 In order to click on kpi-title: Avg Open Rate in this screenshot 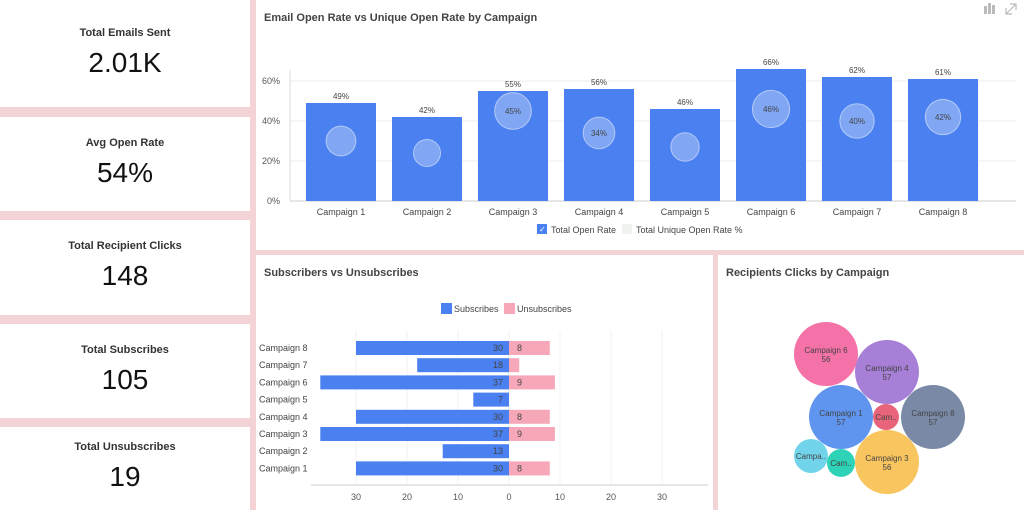, I will do `click(125, 143)`.